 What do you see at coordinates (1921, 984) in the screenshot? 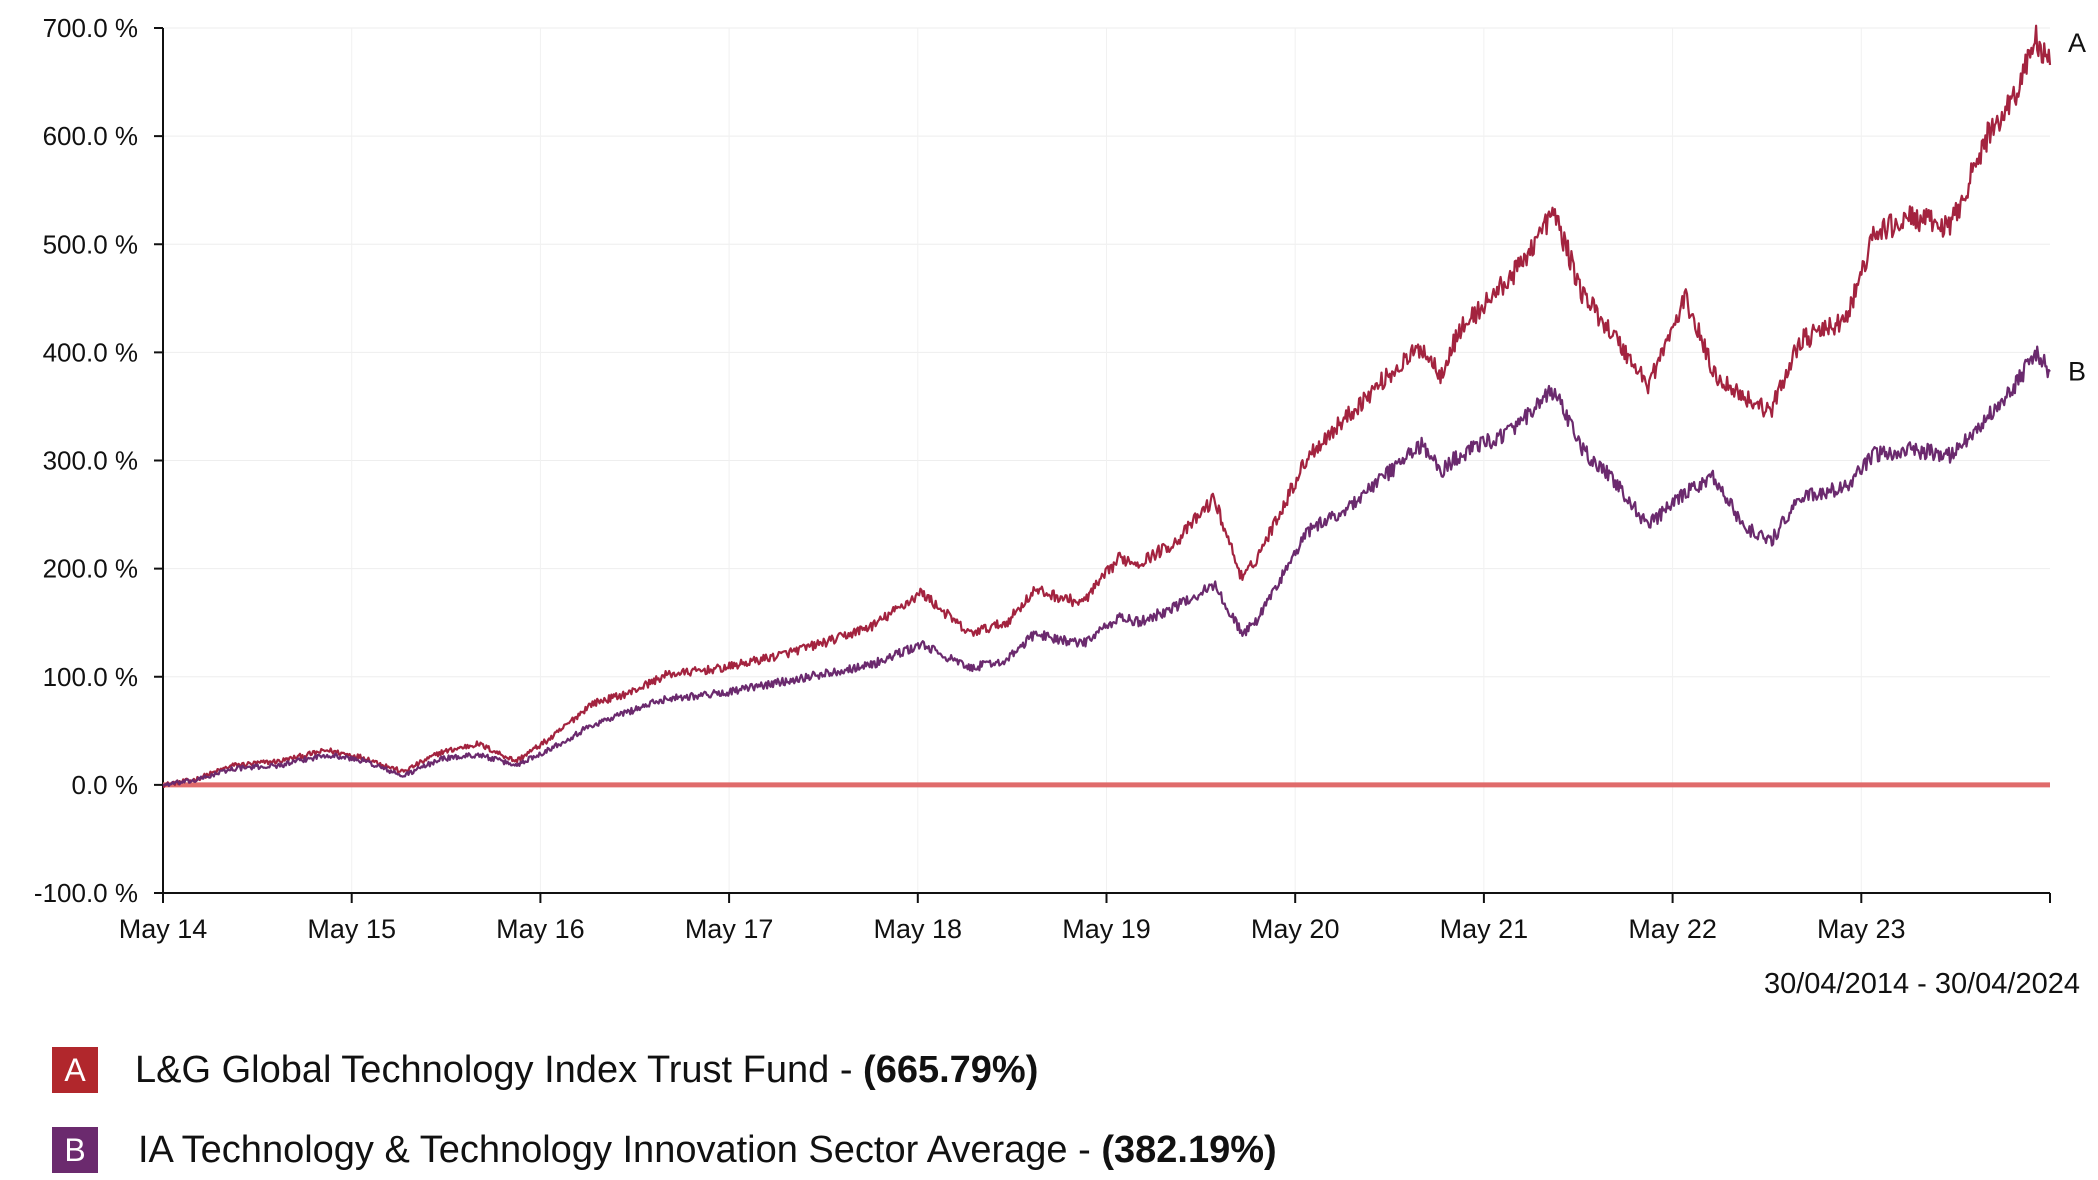
I see `date-range-label: 30/04/2014 - 30/04/2024` at bounding box center [1921, 984].